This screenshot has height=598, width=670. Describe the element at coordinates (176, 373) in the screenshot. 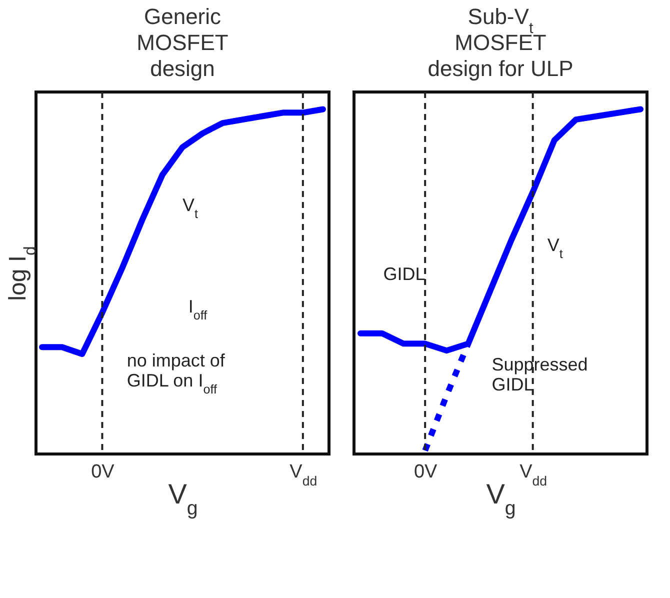

I see `annotation: no impact of GIDL on I$_{off}$` at that location.